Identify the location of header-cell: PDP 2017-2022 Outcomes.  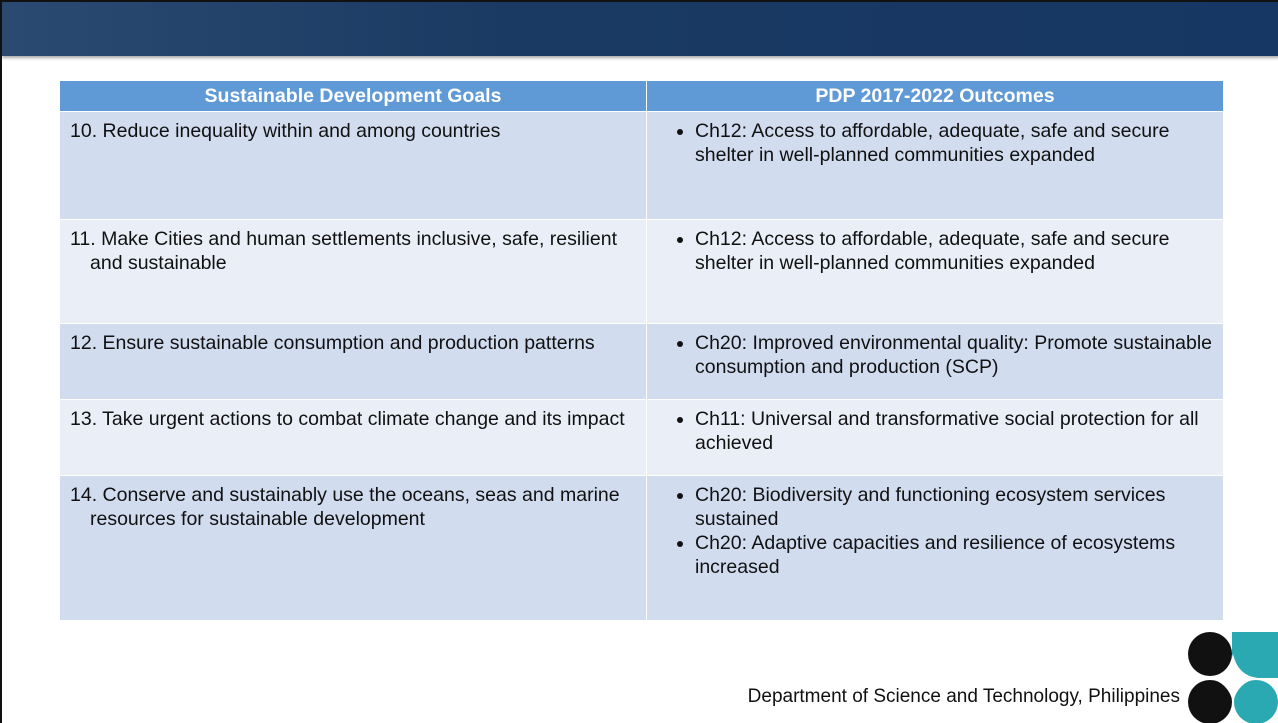
(935, 96).